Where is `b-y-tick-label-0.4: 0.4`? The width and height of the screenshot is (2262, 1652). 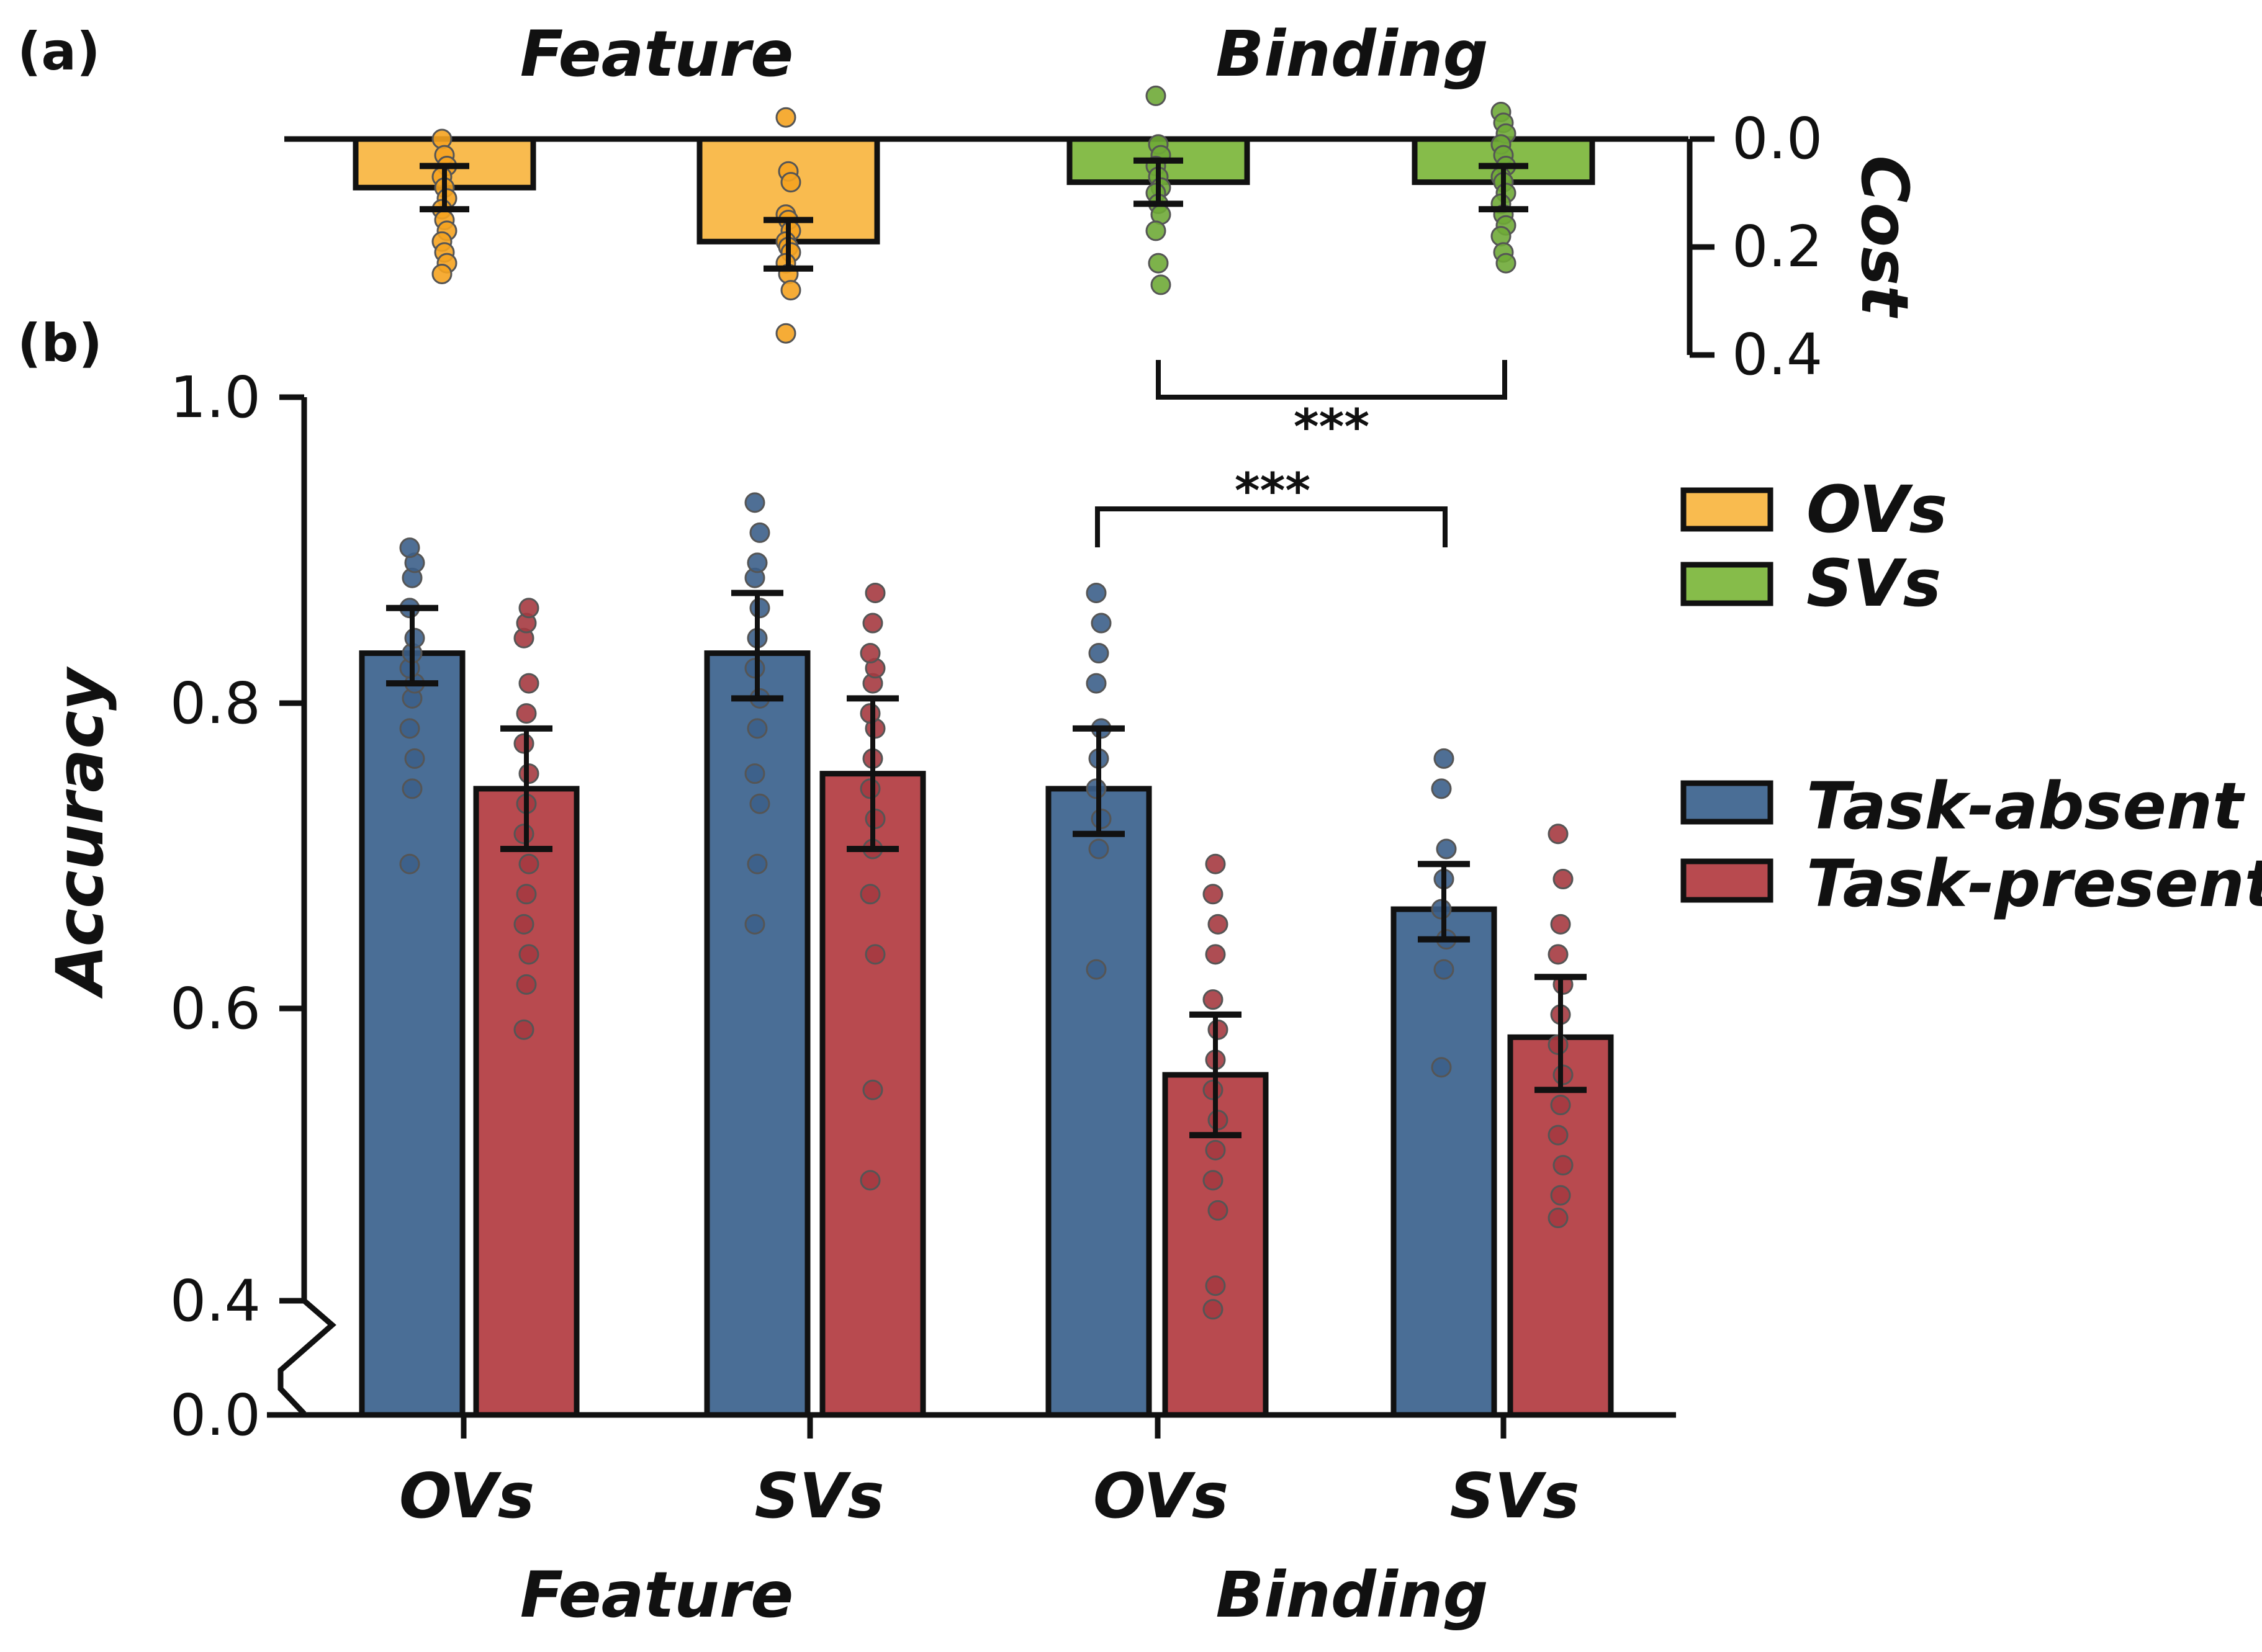 b-y-tick-label-0.4: 0.4 is located at coordinates (216, 1301).